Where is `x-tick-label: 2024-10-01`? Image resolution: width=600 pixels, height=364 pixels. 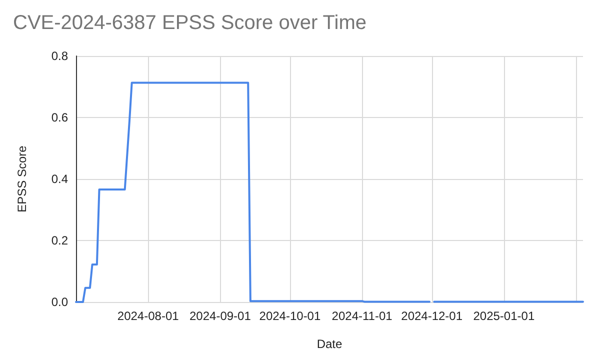 x-tick-label: 2024-10-01 is located at coordinates (290, 316).